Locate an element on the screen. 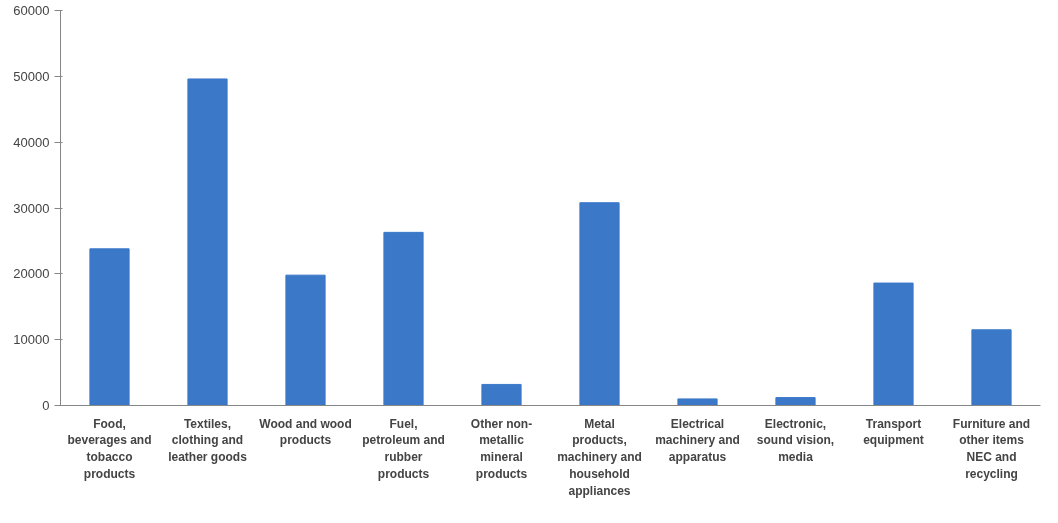  x-tick-label: Fuel, petroleum and rubber products is located at coordinates (403, 448).